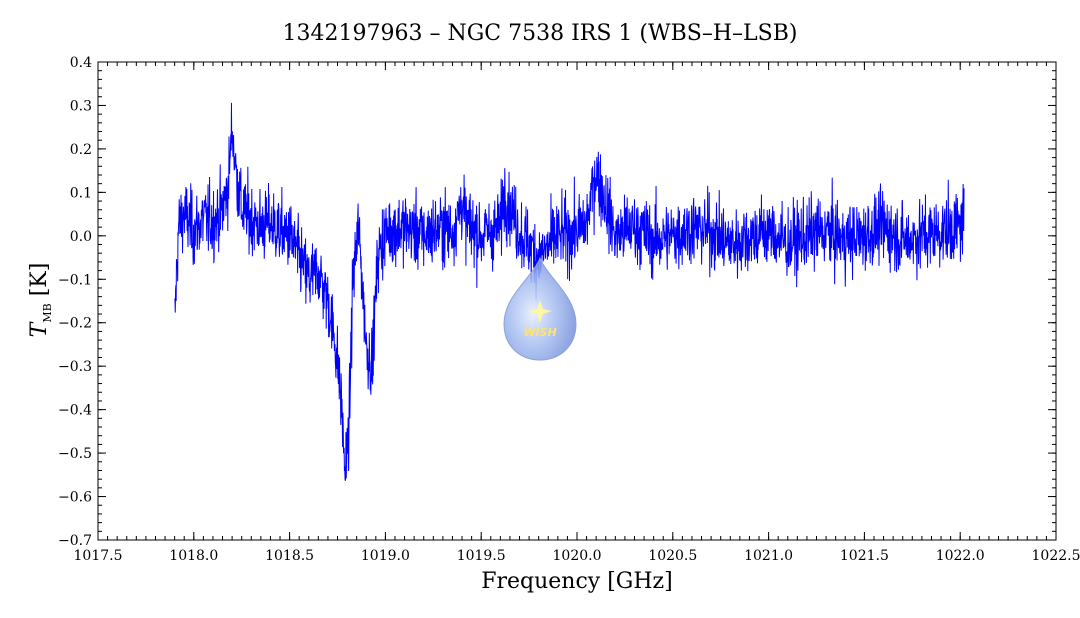 This screenshot has height=618, width=1080. What do you see at coordinates (75, 280) in the screenshot?
I see `y-tick-label: −0.1` at bounding box center [75, 280].